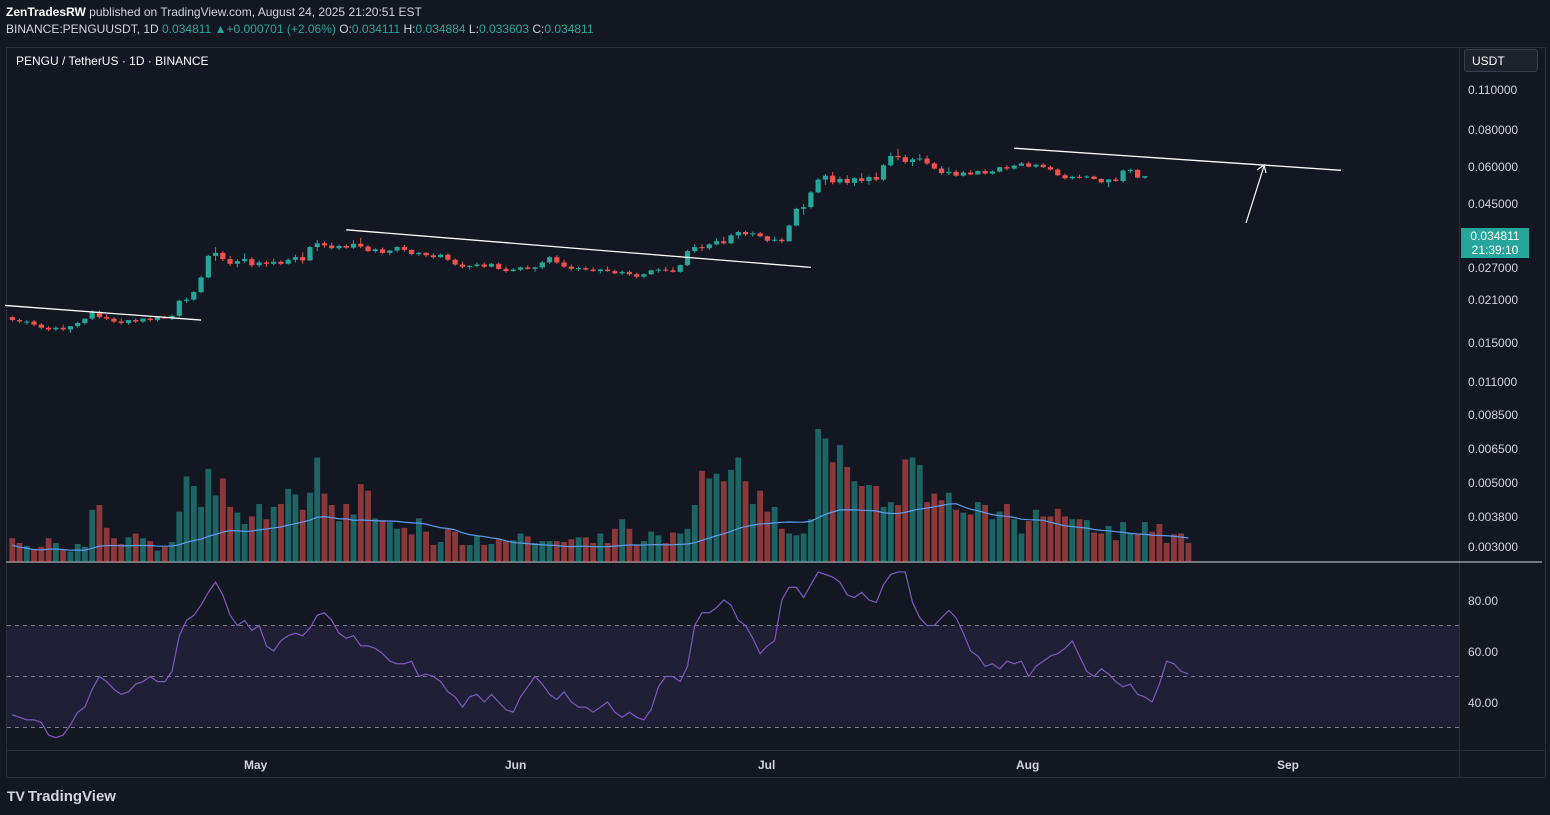 The height and width of the screenshot is (815, 1550). I want to click on rsi-tick: 80.00, so click(1483, 601).